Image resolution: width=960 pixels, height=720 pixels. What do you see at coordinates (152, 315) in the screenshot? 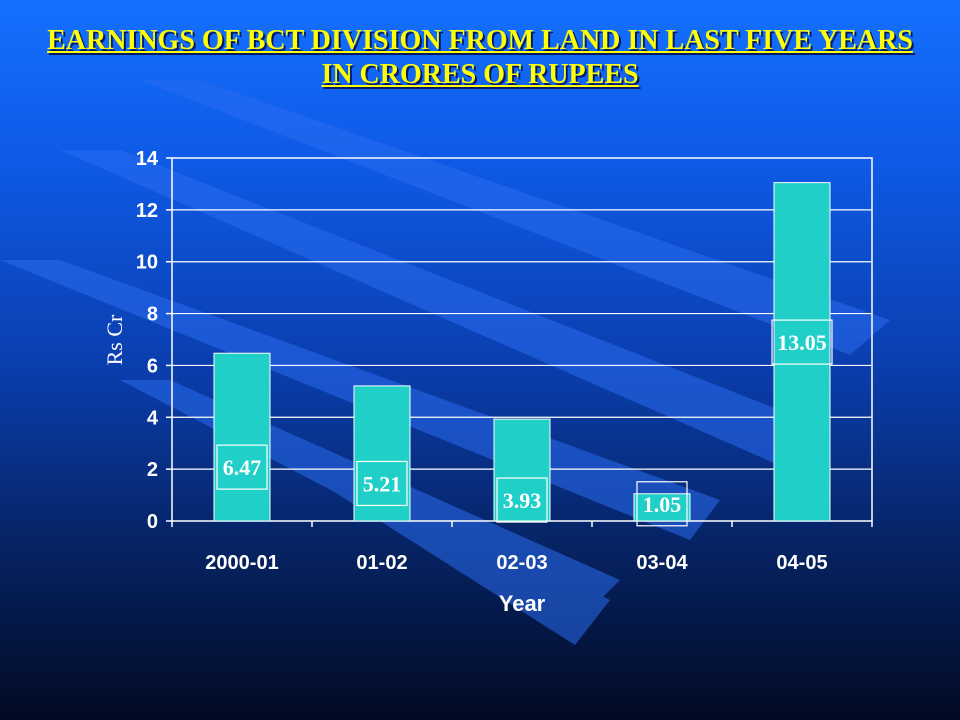
I see `y-tick-label: 8` at bounding box center [152, 315].